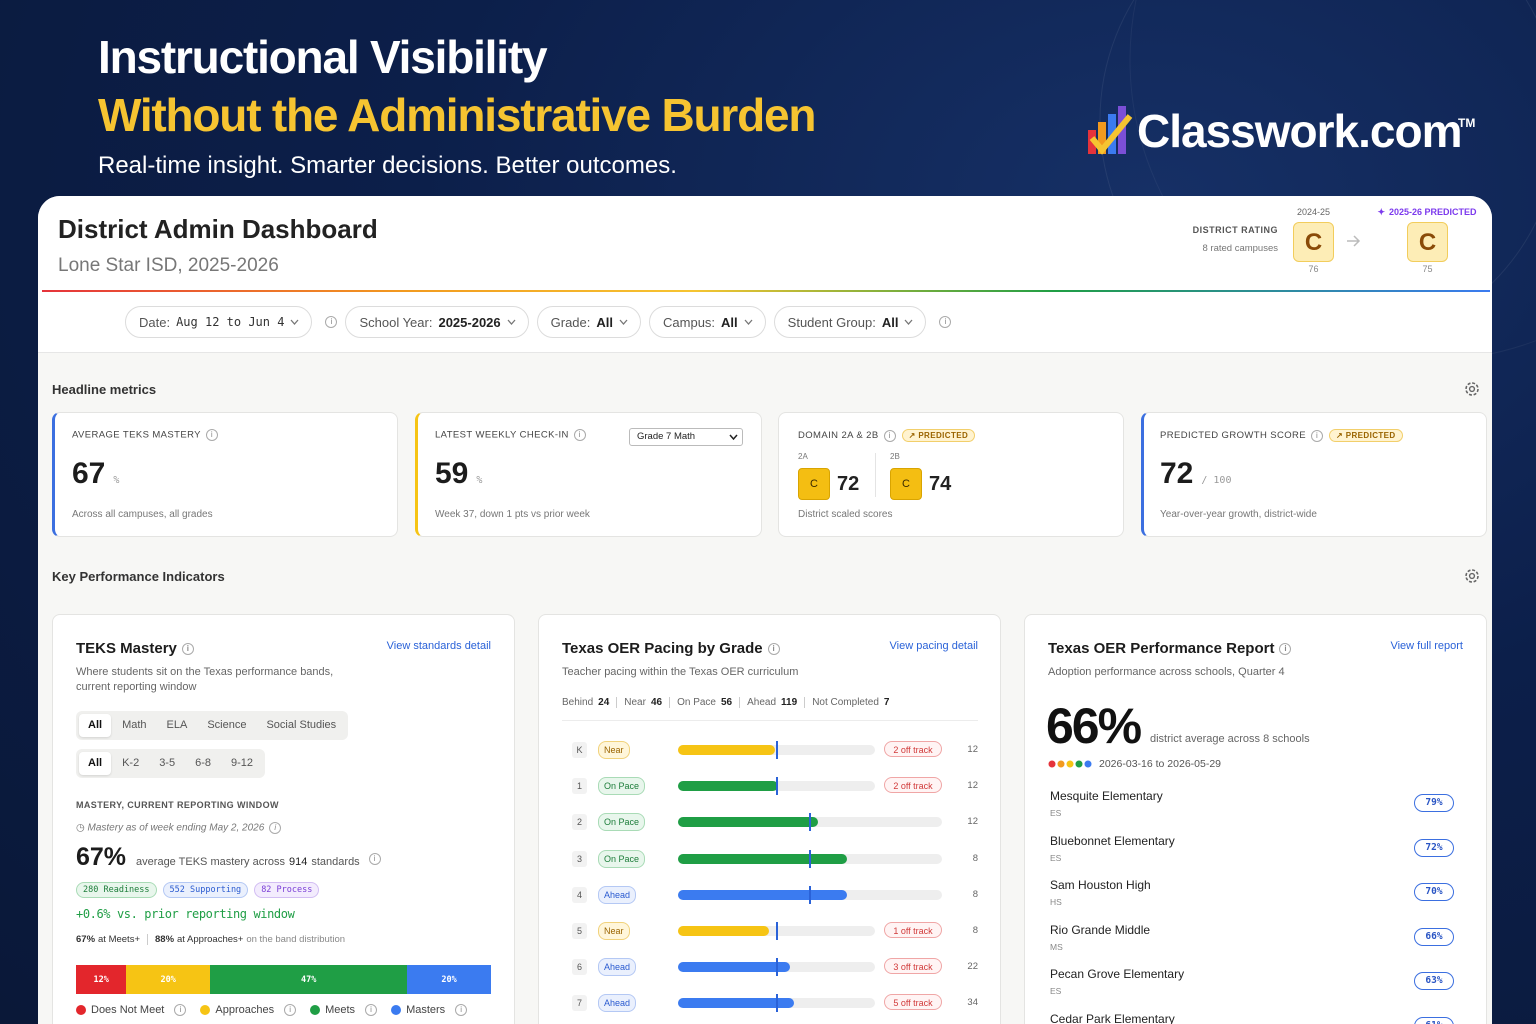 This screenshot has height=1024, width=1536. Describe the element at coordinates (707, 322) in the screenshot. I see `filter-dropdown: Campus: All` at that location.